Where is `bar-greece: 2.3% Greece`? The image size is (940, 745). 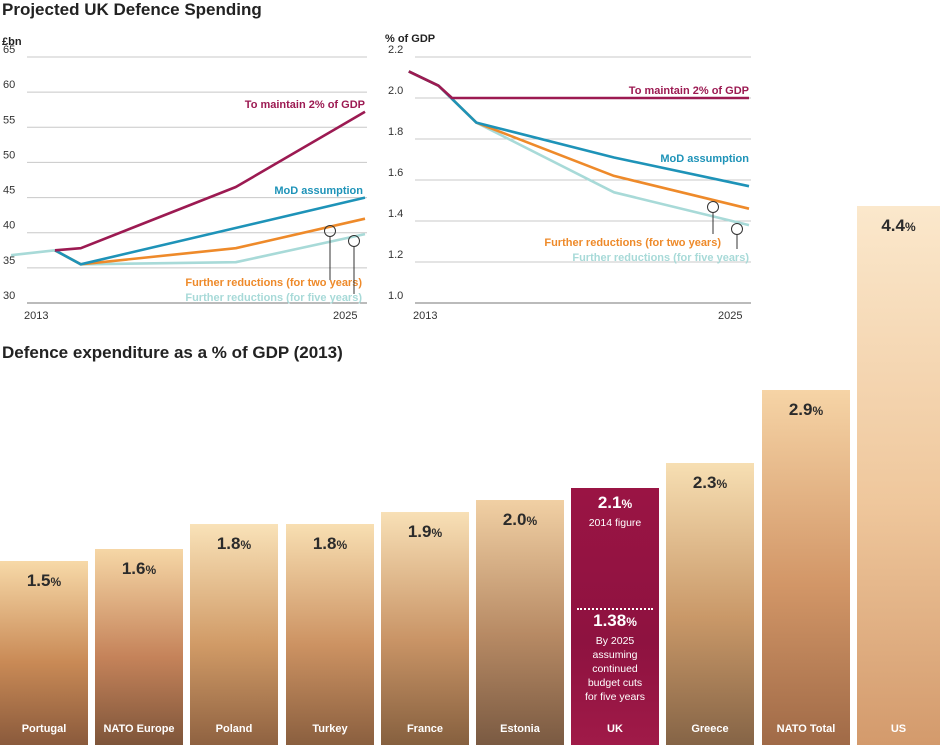 bar-greece: 2.3% Greece is located at coordinates (710, 604).